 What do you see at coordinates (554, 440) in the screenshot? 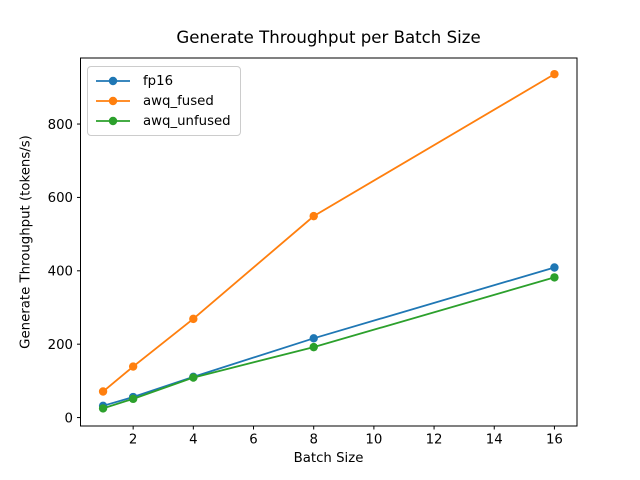
I see `x-tick-label: 16` at bounding box center [554, 440].